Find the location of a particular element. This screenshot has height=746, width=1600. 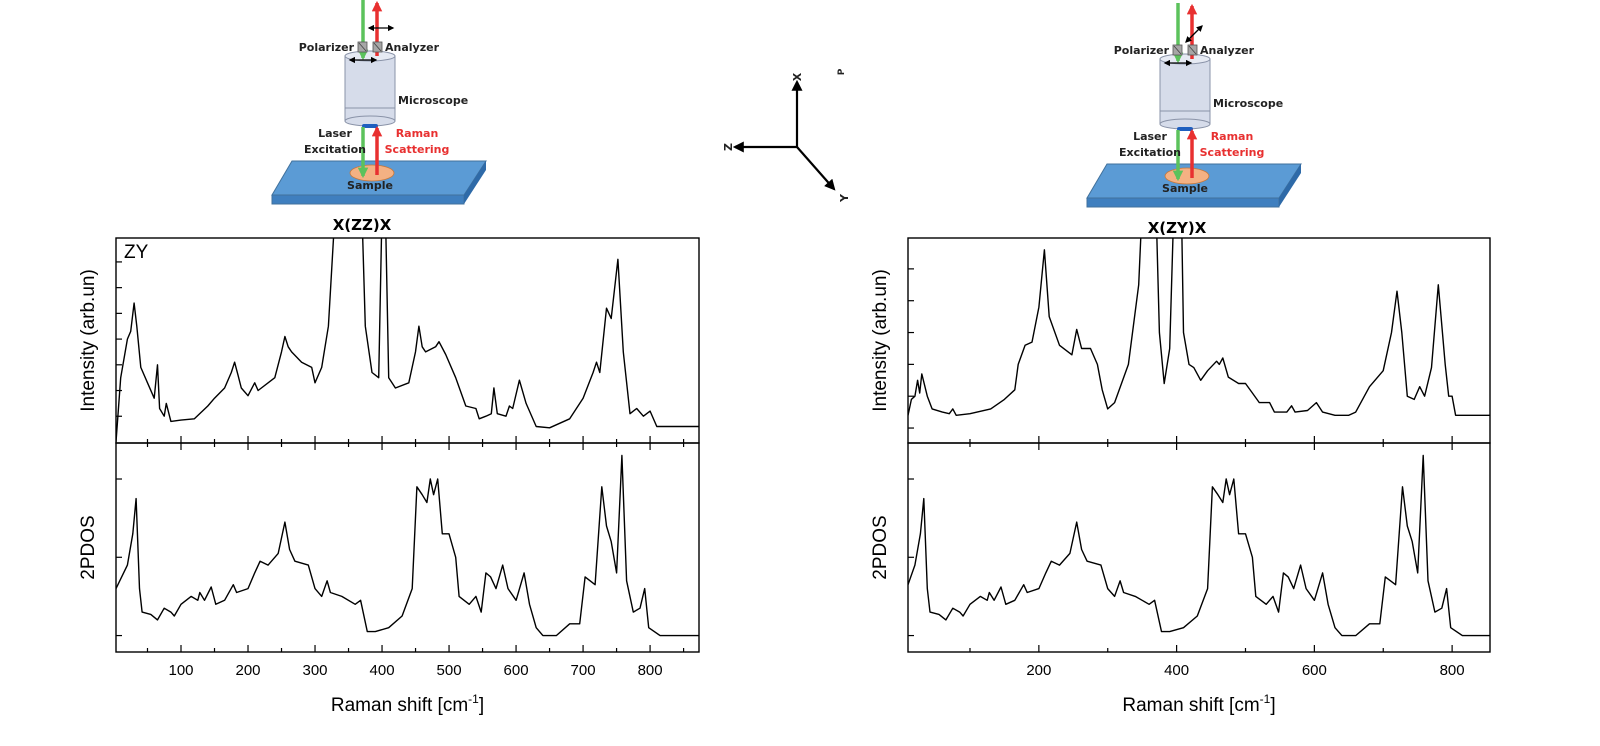

panel-right-bottom: 2PDOS 200 400 600 800 Raman shift [cm-1] is located at coordinates (1180, 579).